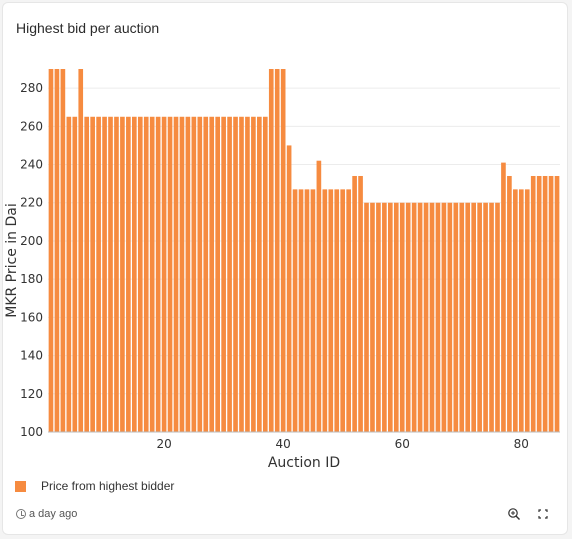 The height and width of the screenshot is (539, 572). I want to click on card-title: Highest bid per auction, so click(88, 28).